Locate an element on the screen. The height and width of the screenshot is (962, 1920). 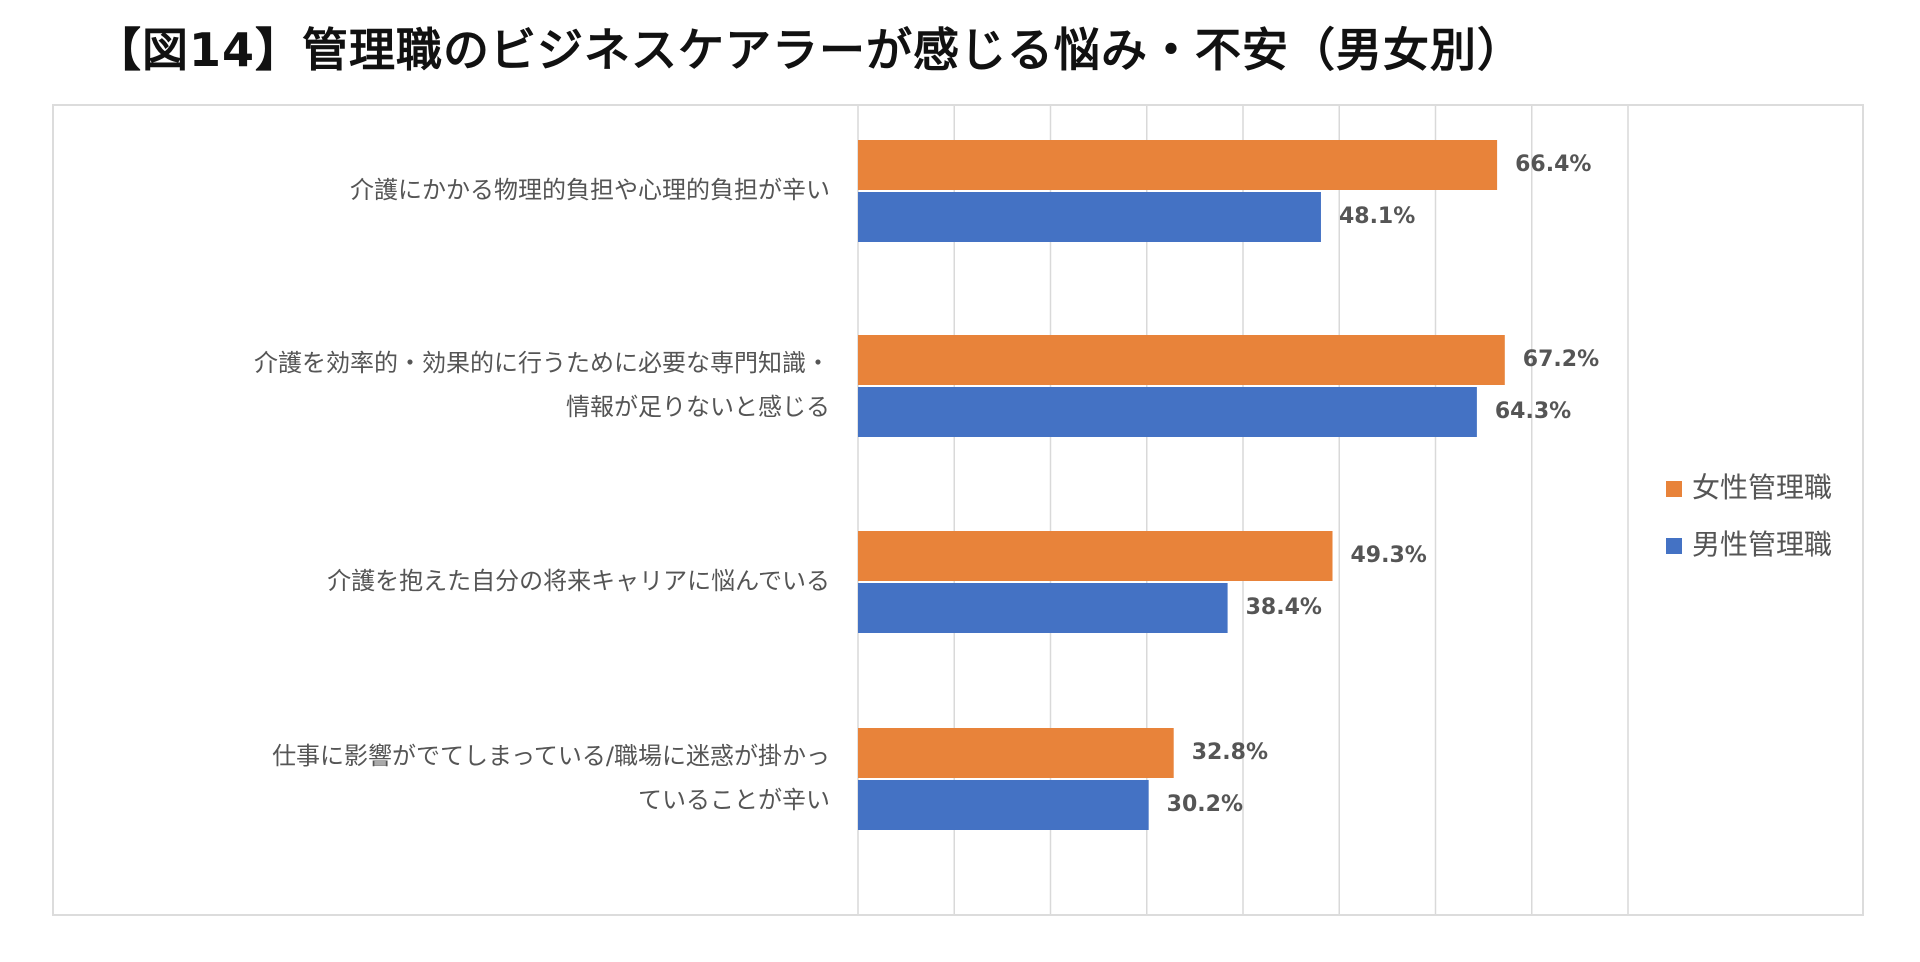
data-label: 30.2% is located at coordinates (1205, 804).